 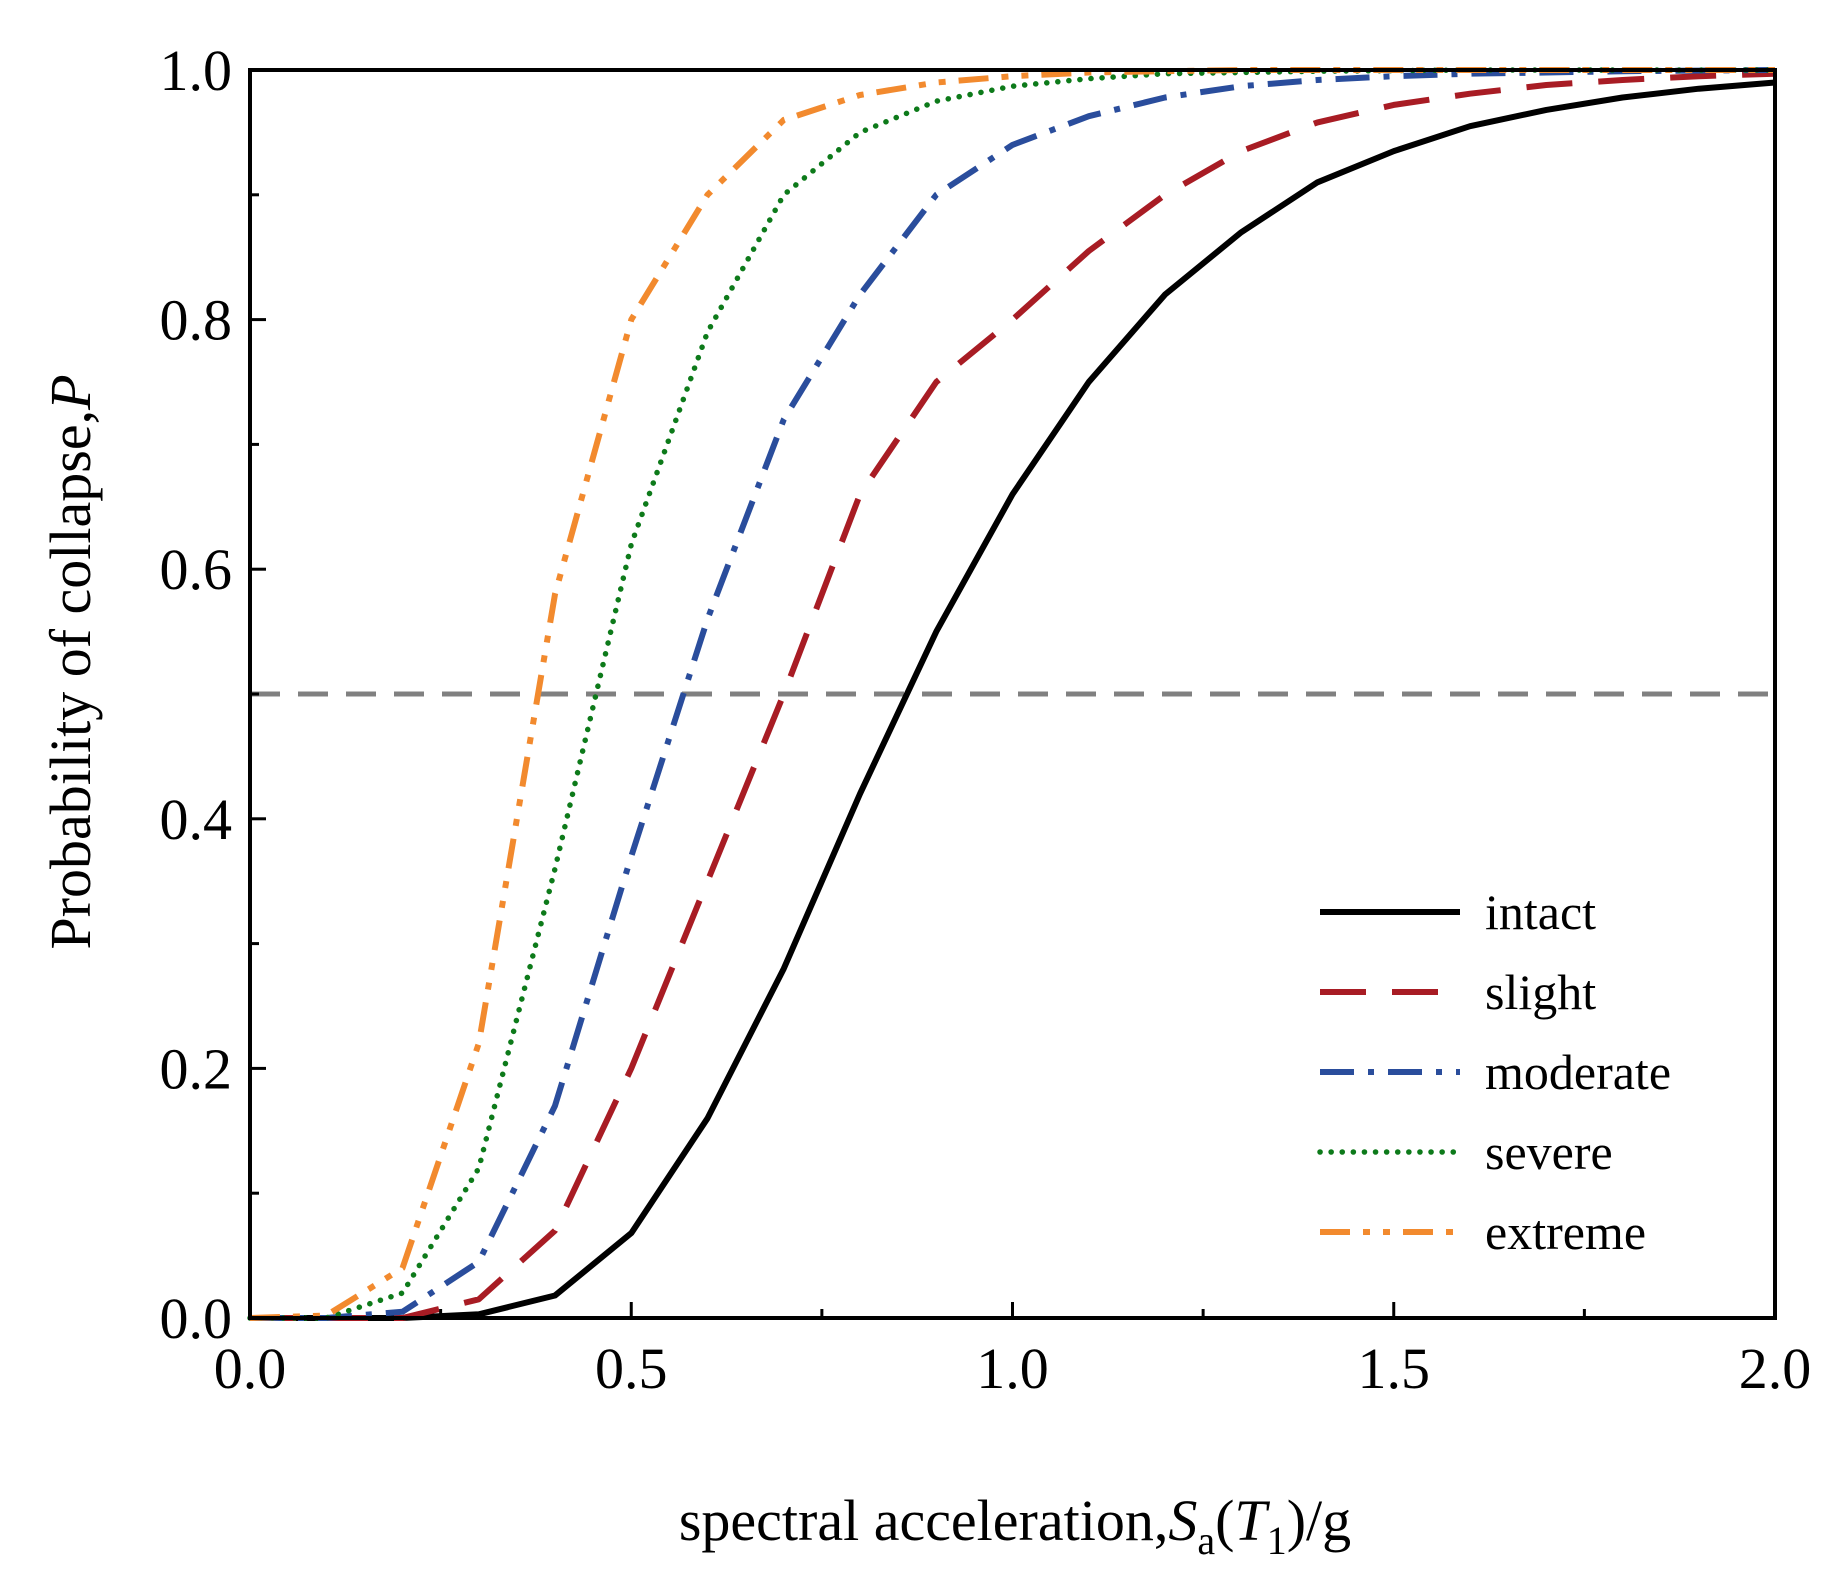 I want to click on x-tick-label: 0.5, so click(x=631, y=1368).